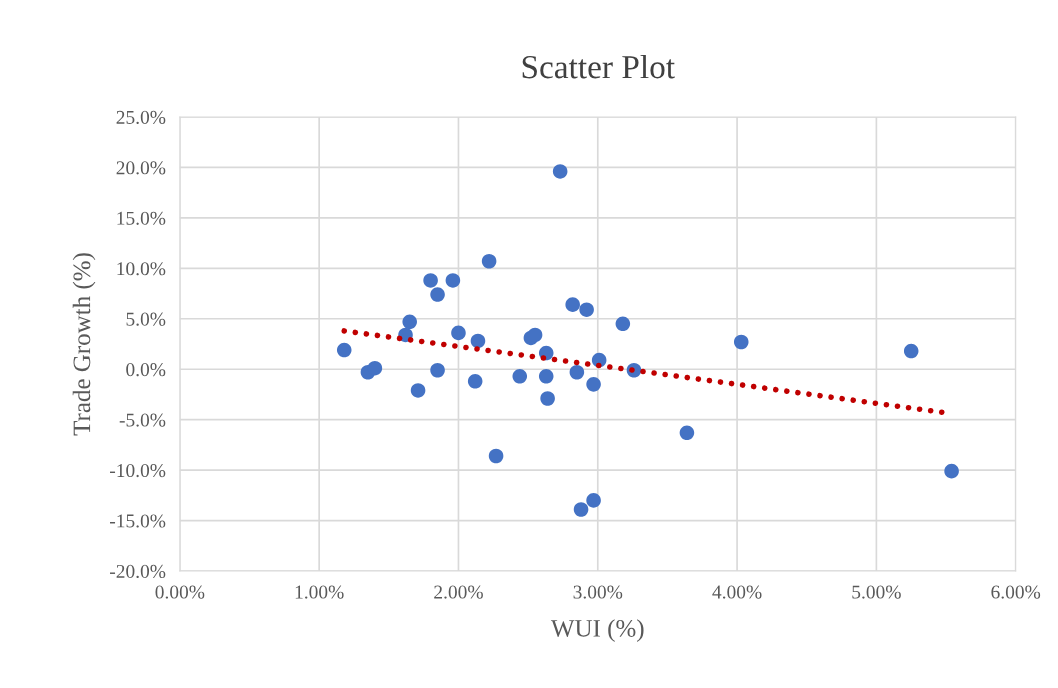 The image size is (1058, 688). Describe the element at coordinates (598, 592) in the screenshot. I see `x-tick-label: 3.00%` at that location.